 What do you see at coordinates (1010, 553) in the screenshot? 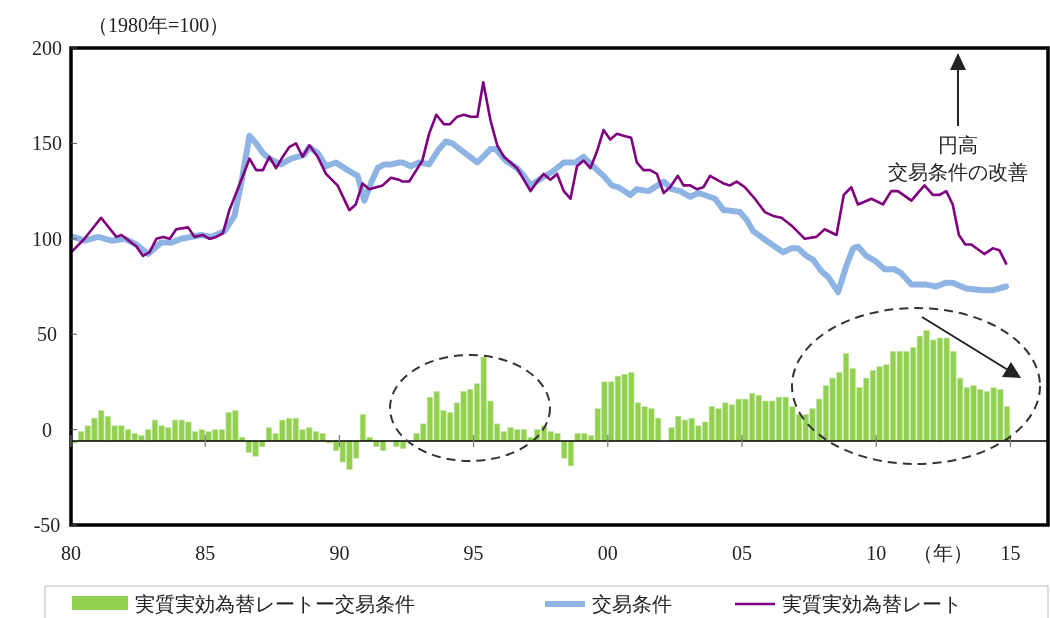
I see `x-tick-label: 15` at bounding box center [1010, 553].